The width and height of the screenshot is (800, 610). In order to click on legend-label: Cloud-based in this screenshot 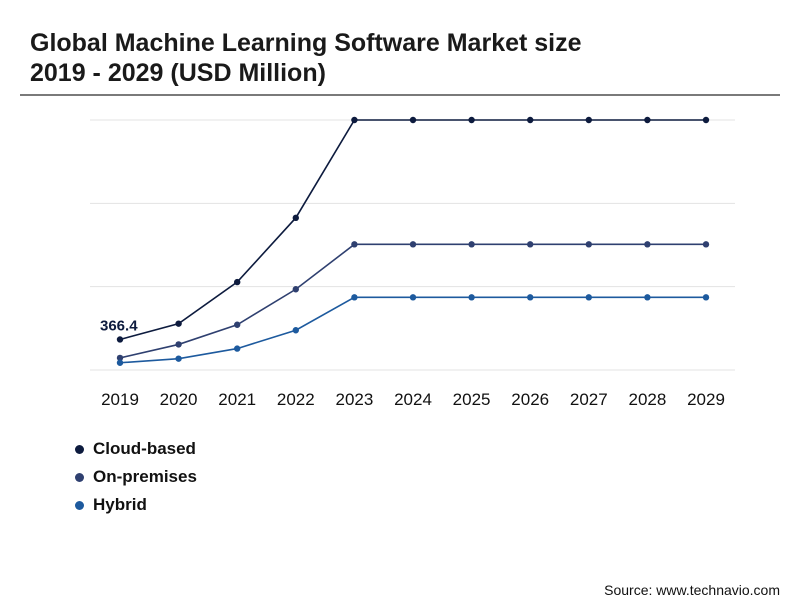, I will do `click(144, 448)`.